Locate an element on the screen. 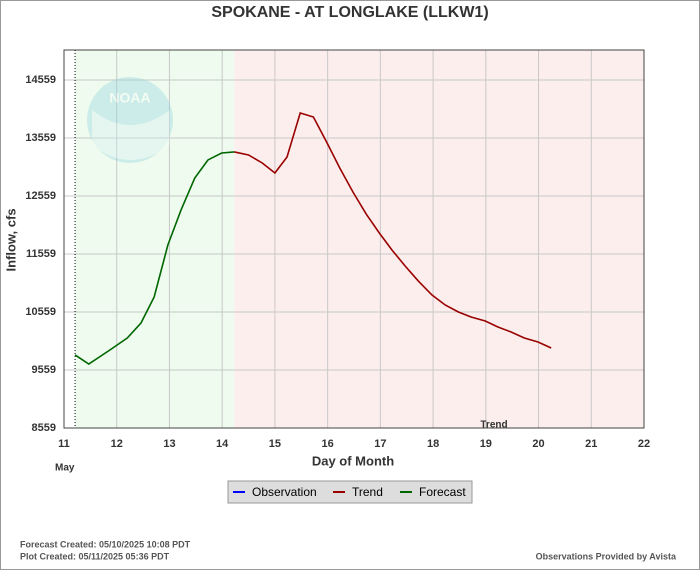 This screenshot has height=570, width=700. footer-text: Observations Provided by Avista is located at coordinates (606, 556).